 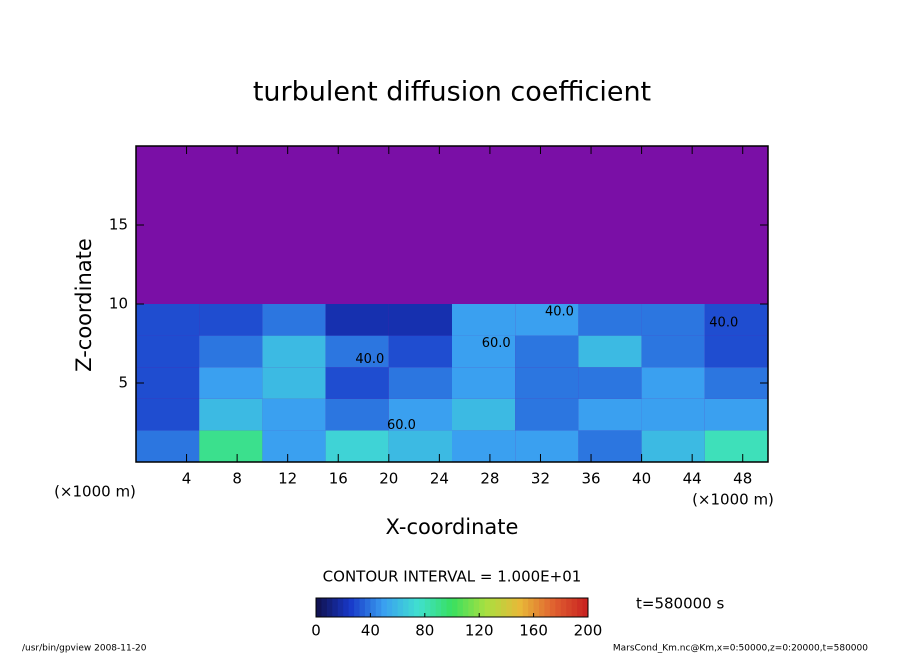 I want to click on colorbar-tick-label: 120, so click(x=479, y=631).